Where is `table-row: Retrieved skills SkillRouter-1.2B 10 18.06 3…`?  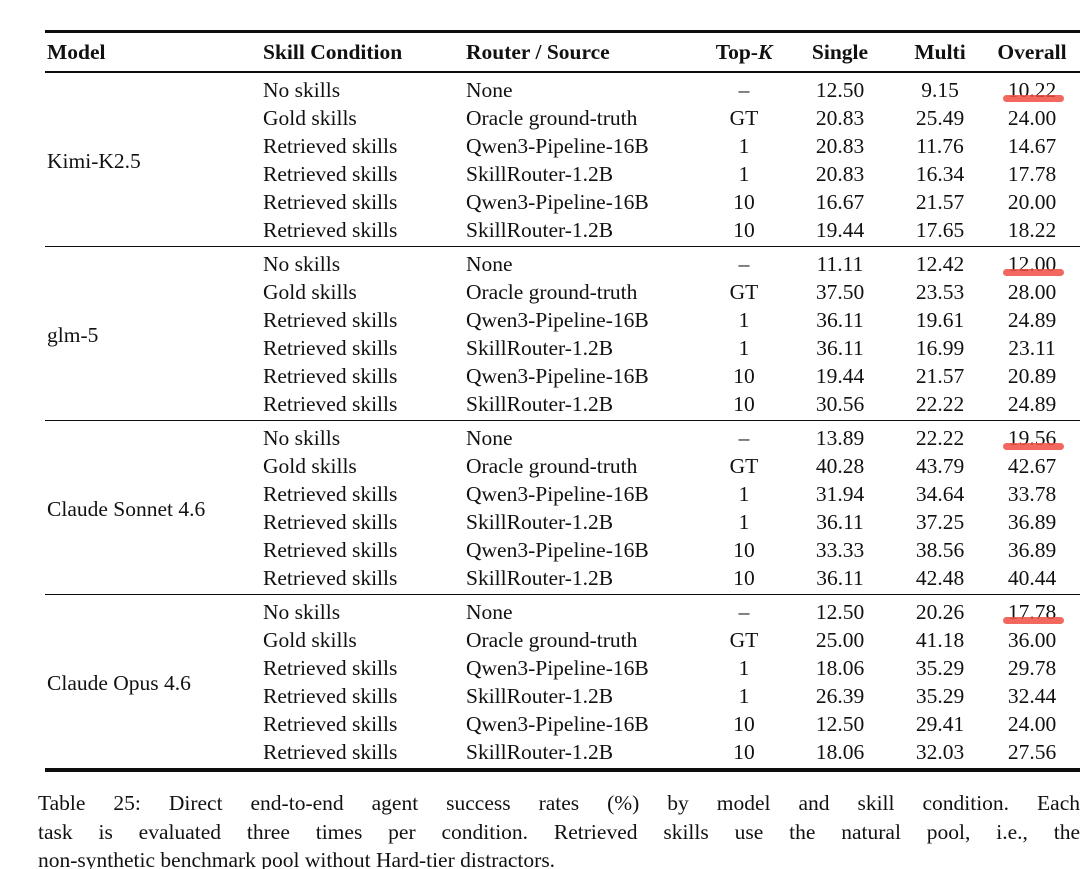
table-row: Retrieved skills SkillRouter-1.2B 10 18.06 3… is located at coordinates (562, 754).